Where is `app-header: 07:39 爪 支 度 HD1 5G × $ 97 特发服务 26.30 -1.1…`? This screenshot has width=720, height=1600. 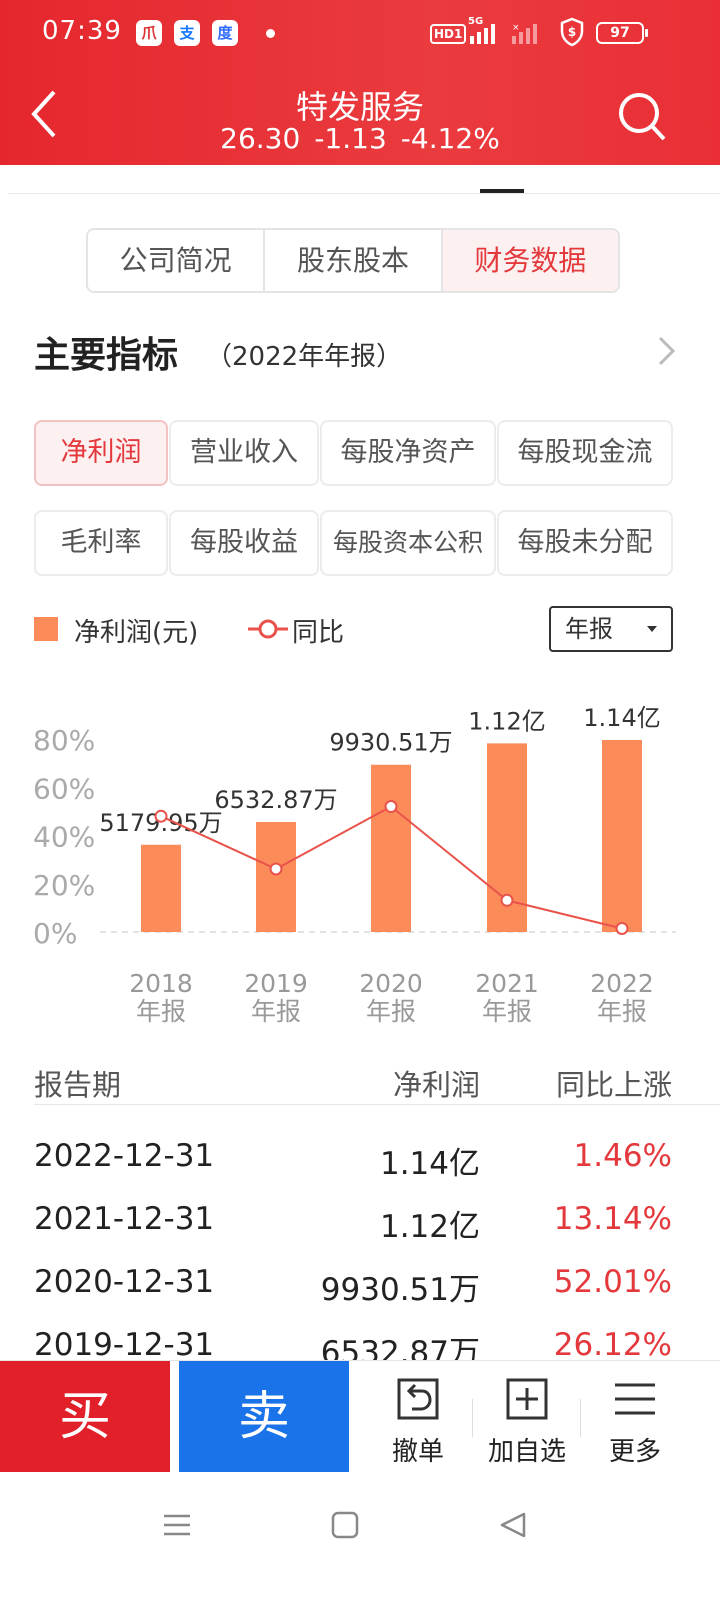 app-header: 07:39 爪 支 度 HD1 5G × $ 97 特发服务 26.30 -1.1… is located at coordinates (360, 82).